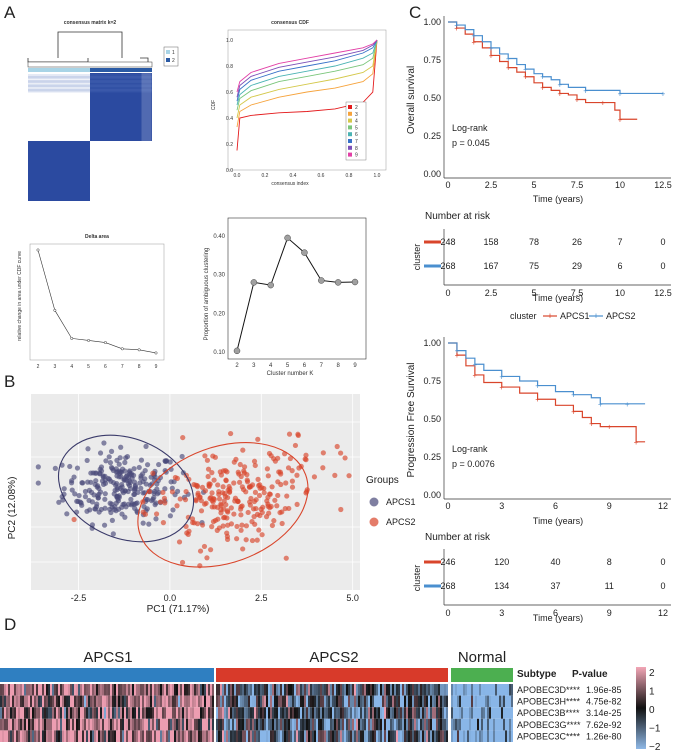 The width and height of the screenshot is (677, 754). What do you see at coordinates (458, 216) in the screenshot?
I see `os-risk-title: Number at risk` at bounding box center [458, 216].